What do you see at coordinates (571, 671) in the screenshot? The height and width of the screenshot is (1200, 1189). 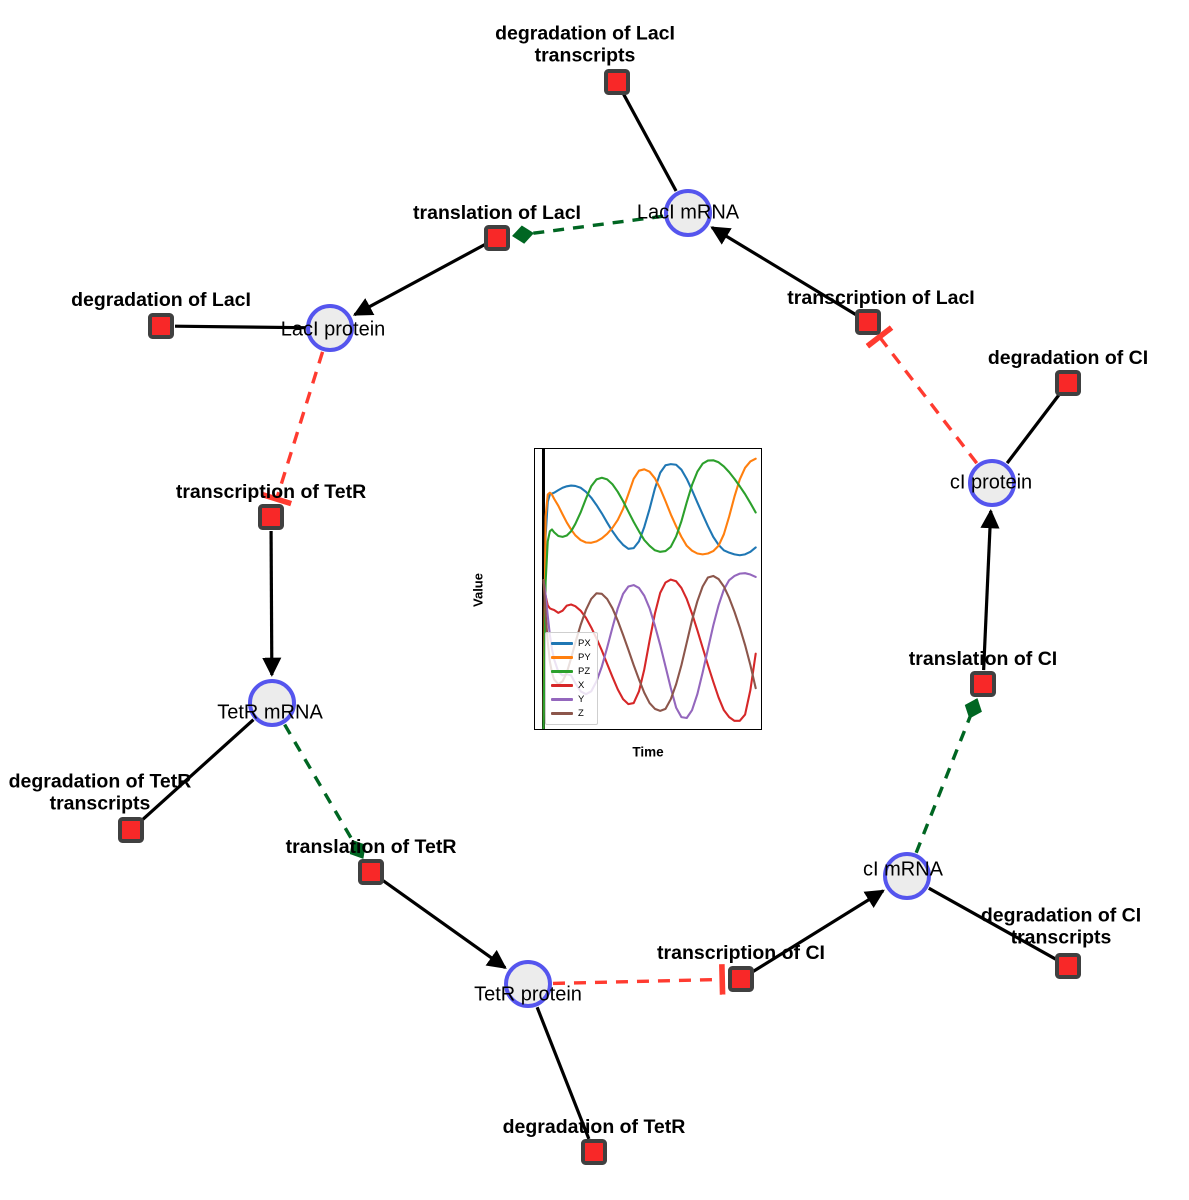 I see `chart-legend-item: PZ` at bounding box center [571, 671].